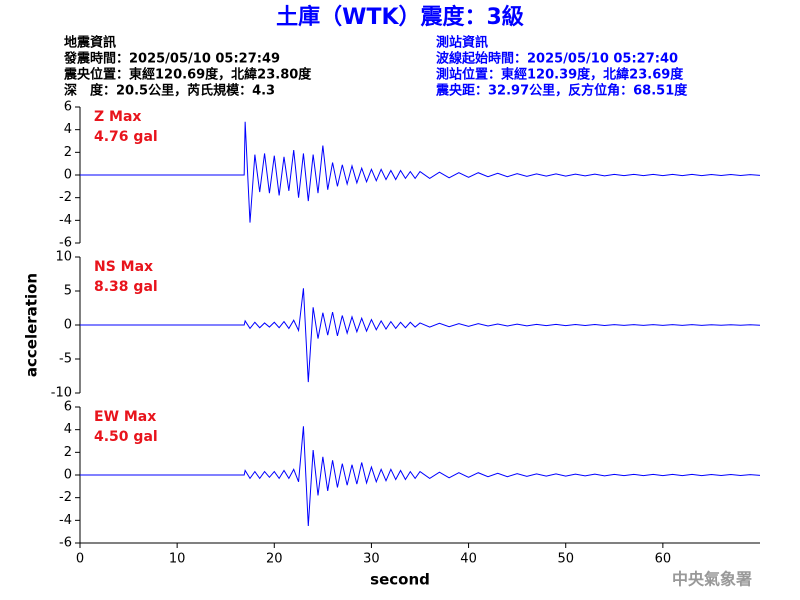 This screenshot has height=600, width=800. Describe the element at coordinates (80, 559) in the screenshot. I see `x-tick-label: 0` at that location.